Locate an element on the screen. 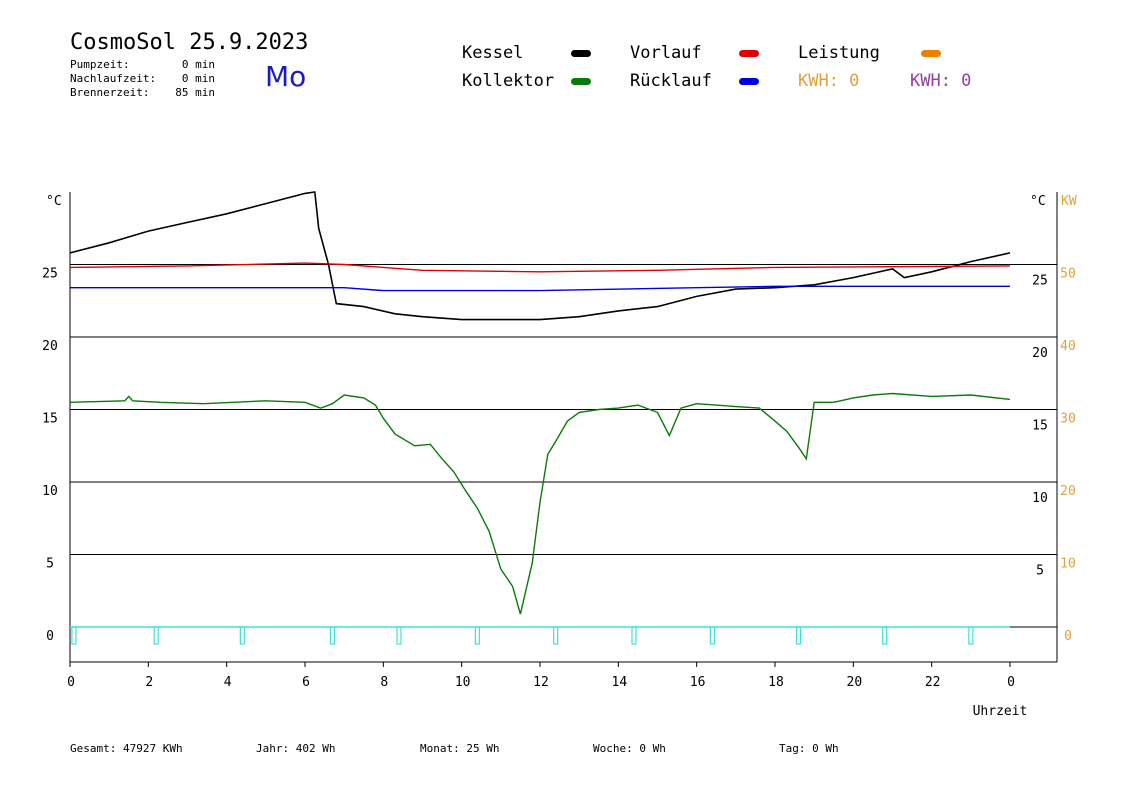  power-tick-label: 20 is located at coordinates (1068, 491).